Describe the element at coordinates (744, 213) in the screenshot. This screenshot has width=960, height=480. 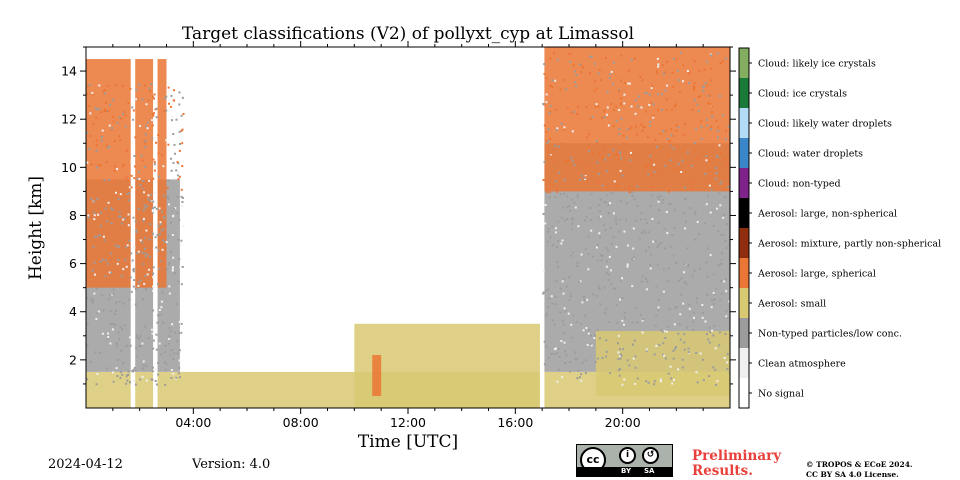
I see `legend-swatch` at that location.